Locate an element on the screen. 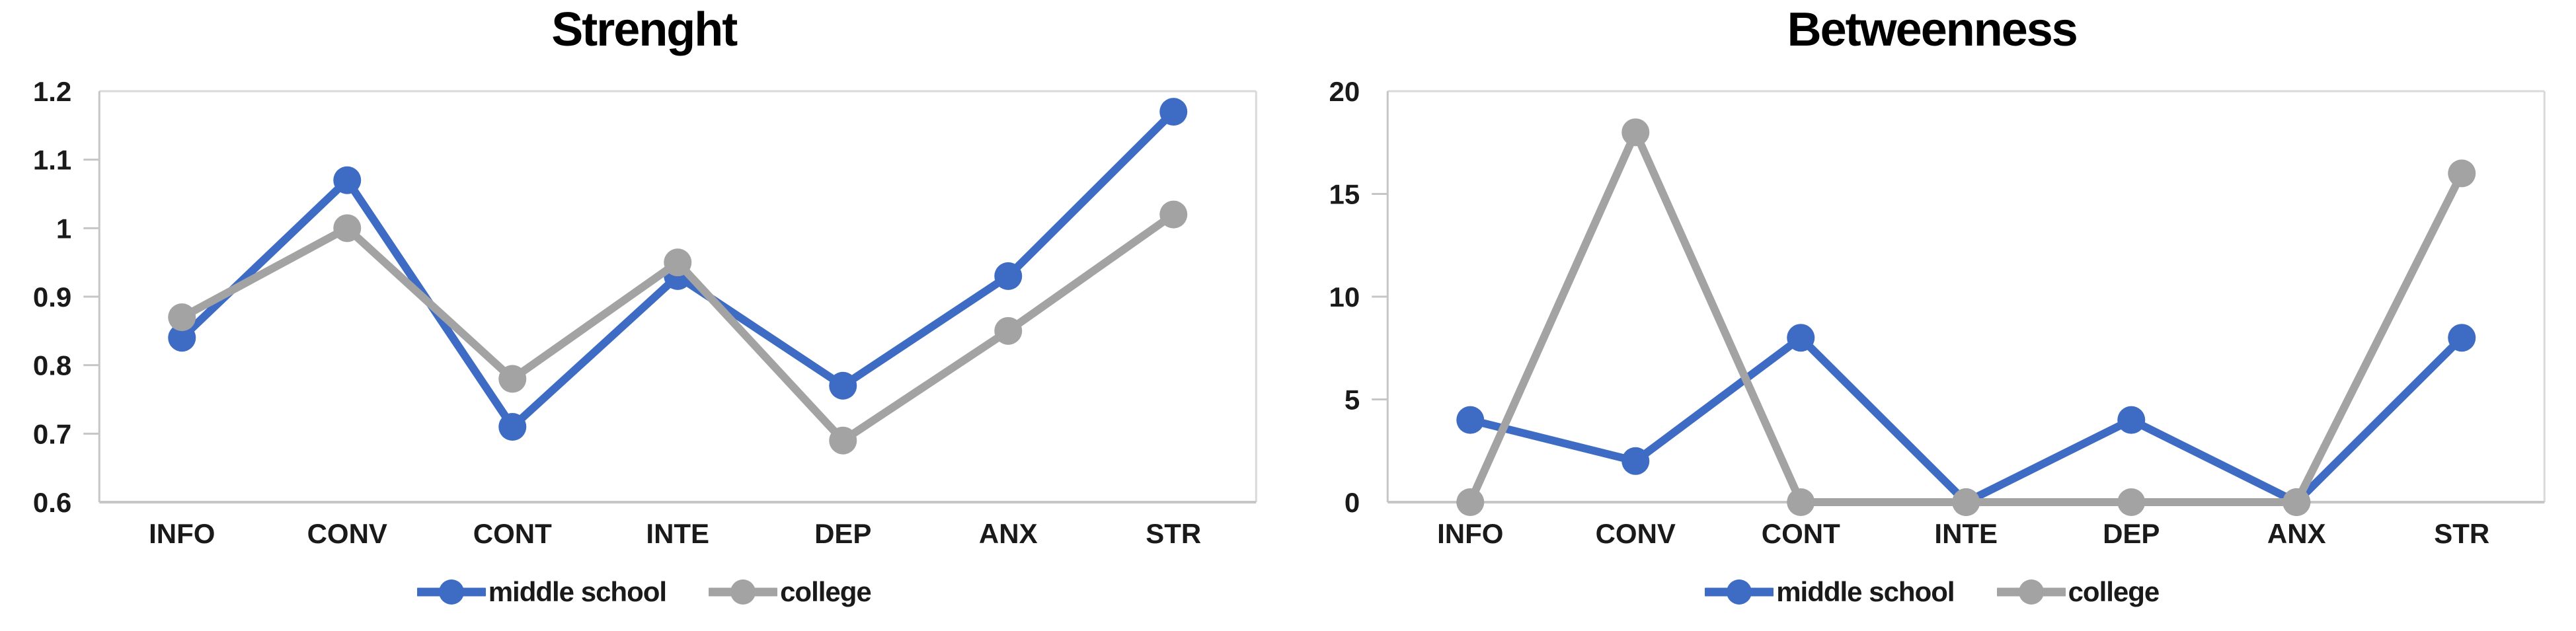 The width and height of the screenshot is (2576, 631). y-tick-label: 0 is located at coordinates (1351, 502).